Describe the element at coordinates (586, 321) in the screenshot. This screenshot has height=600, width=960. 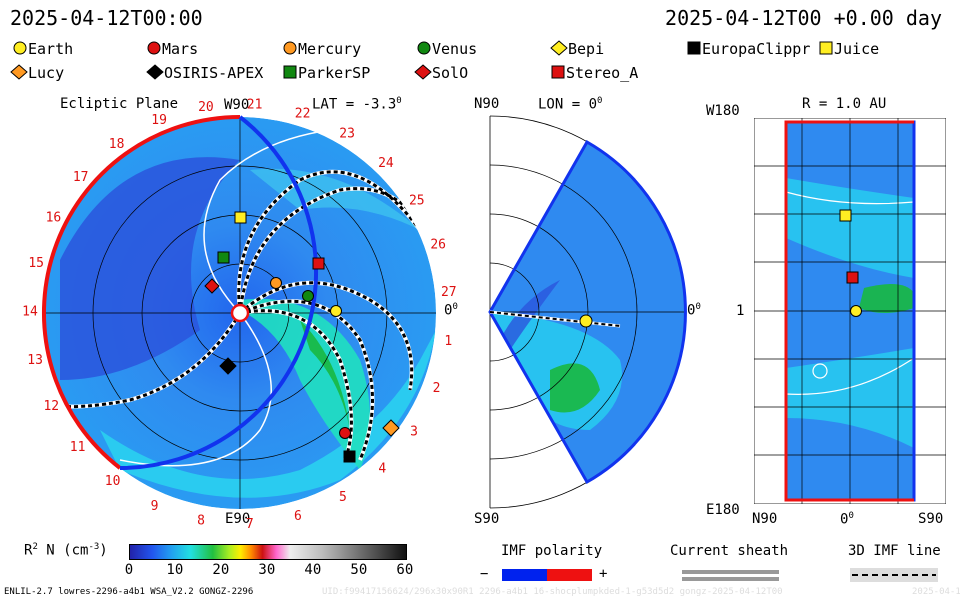
I see `earth-marker-meridional` at that location.